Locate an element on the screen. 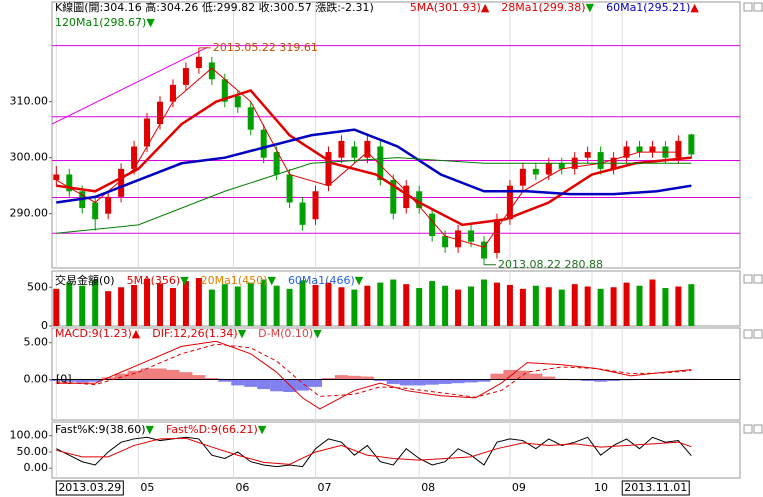 The image size is (763, 497). x-label-box is located at coordinates (655, 488).